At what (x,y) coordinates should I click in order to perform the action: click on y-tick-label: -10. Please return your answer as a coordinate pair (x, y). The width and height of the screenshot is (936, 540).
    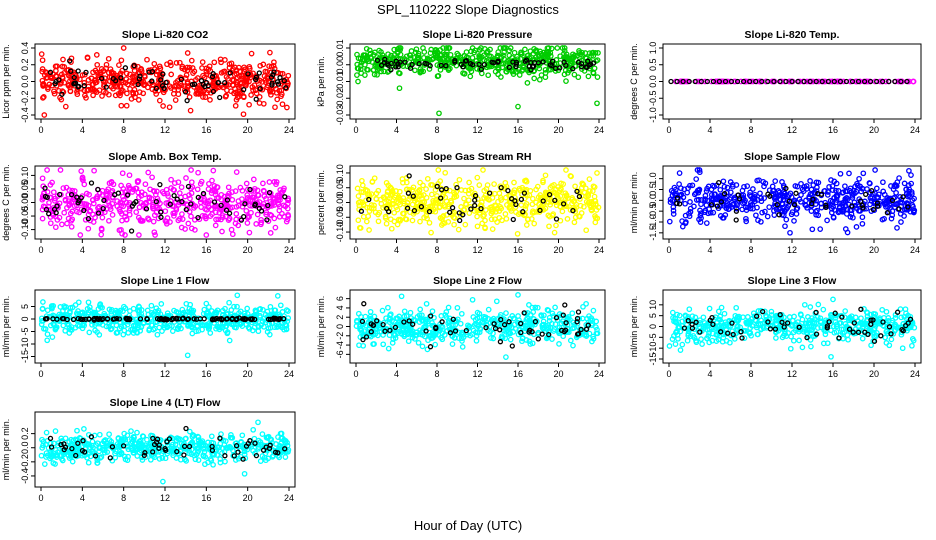
    Looking at the image, I should click on (25, 343).